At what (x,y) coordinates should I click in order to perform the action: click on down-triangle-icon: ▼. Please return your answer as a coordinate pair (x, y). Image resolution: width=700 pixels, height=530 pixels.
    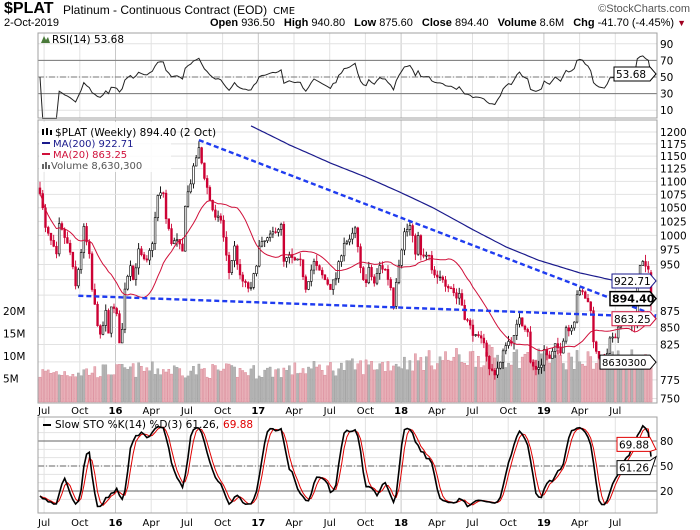
    Looking at the image, I should click on (681, 23).